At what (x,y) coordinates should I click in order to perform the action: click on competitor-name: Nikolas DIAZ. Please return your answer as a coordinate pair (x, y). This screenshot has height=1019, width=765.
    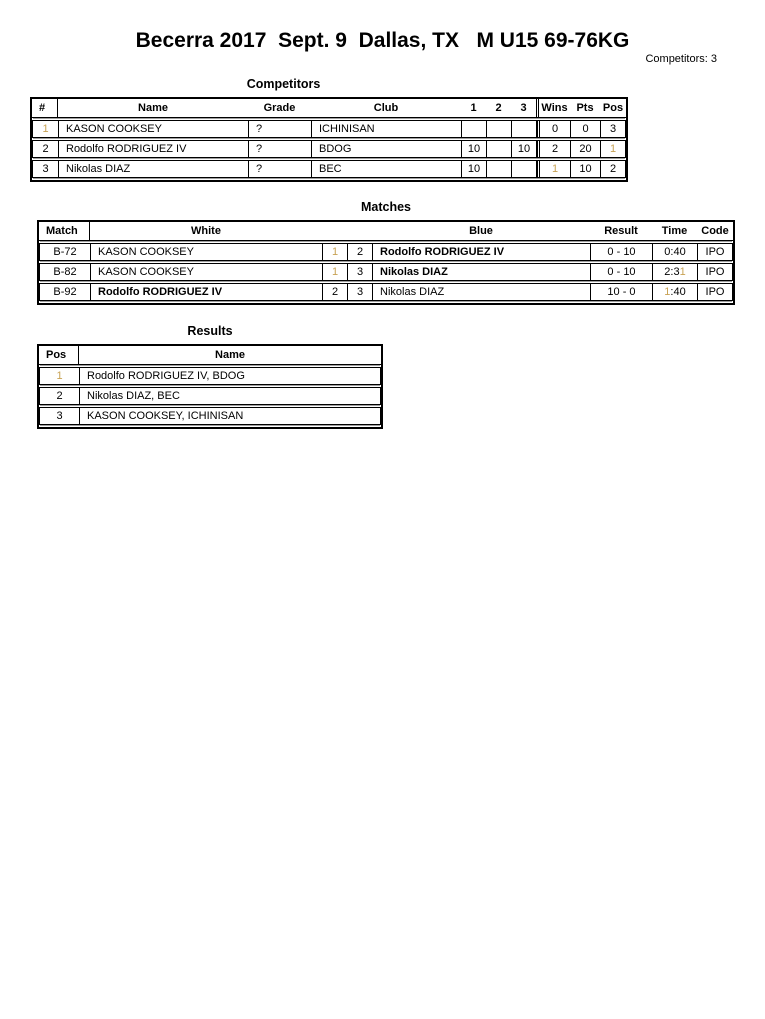
    Looking at the image, I should click on (154, 169).